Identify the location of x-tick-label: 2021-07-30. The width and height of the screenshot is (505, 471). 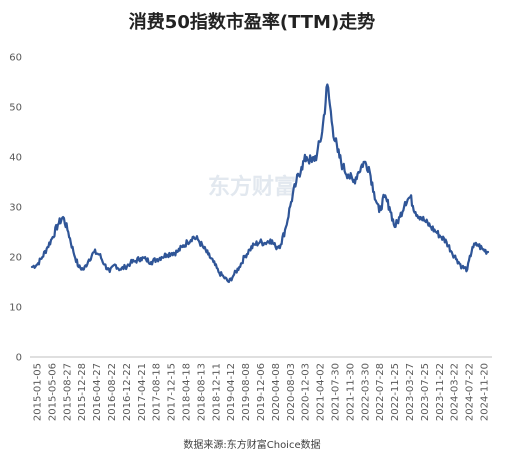
(336, 392).